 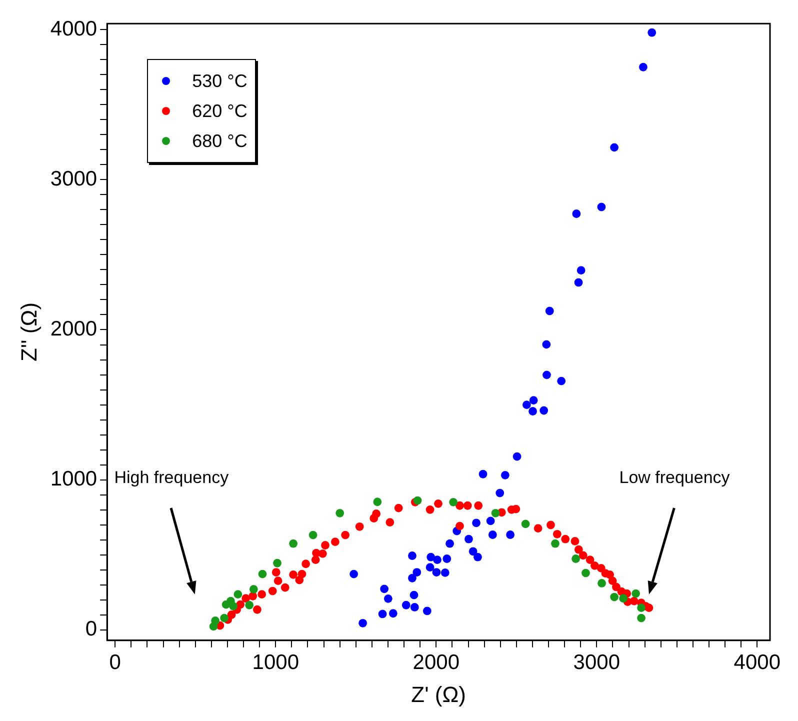 I want to click on y-tick-label: 0, so click(x=91, y=629).